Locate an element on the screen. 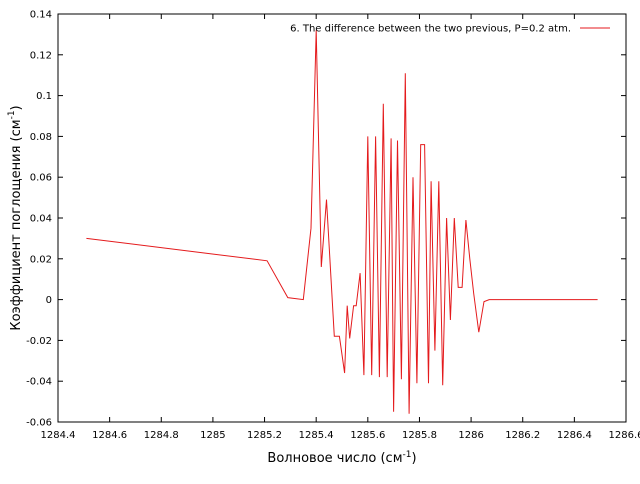 The width and height of the screenshot is (640, 484). y-tick-label: 0.06 is located at coordinates (41, 178).